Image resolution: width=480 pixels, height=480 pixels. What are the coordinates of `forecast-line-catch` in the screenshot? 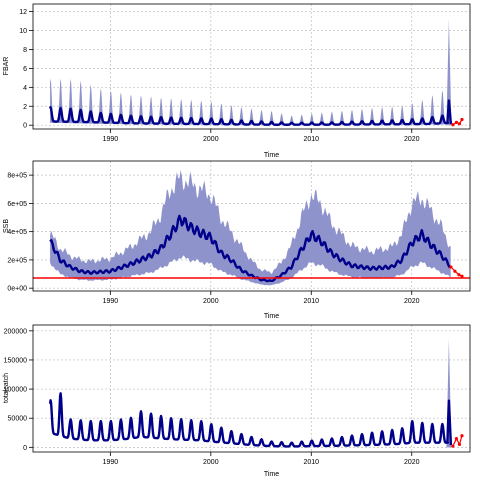 It's located at (457, 441).